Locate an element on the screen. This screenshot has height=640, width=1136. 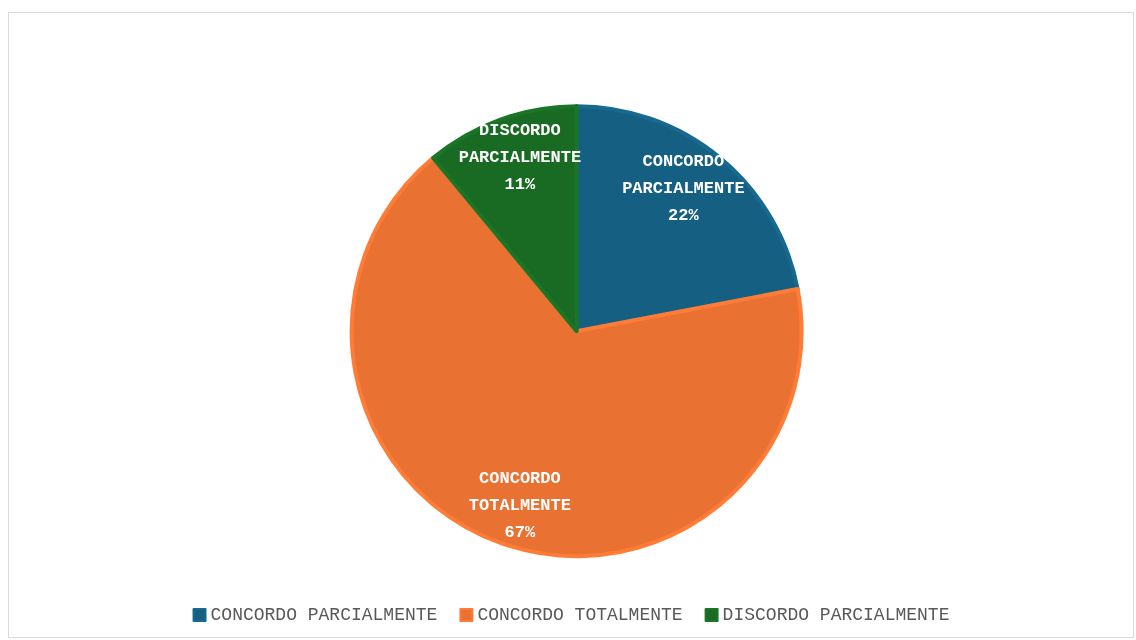
legend-label: CONCORDO PARCIALMENTE is located at coordinates (324, 615).